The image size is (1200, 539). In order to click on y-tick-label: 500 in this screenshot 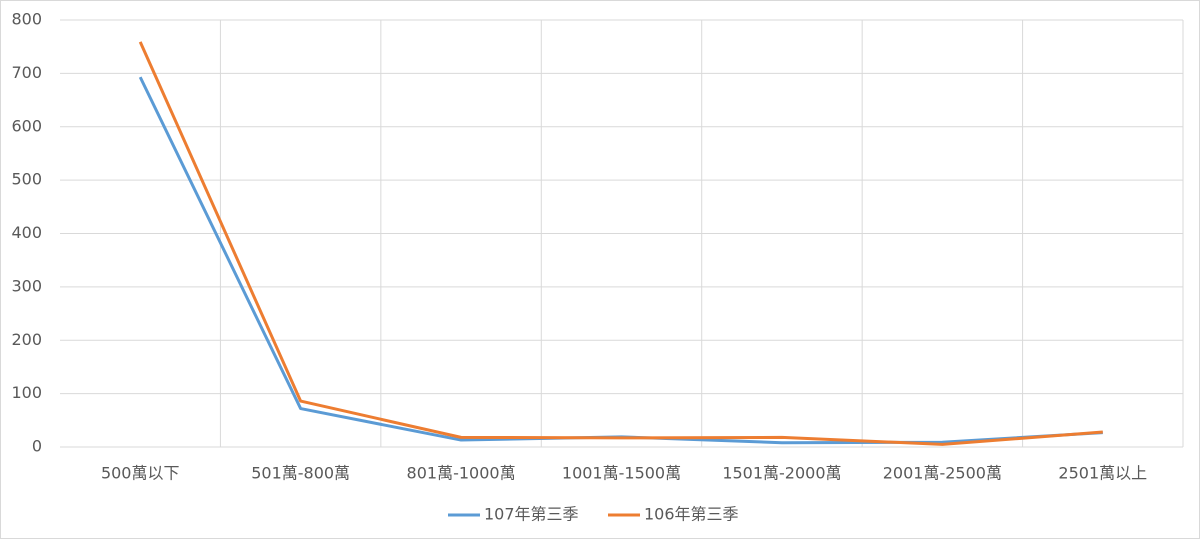, I will do `click(26, 179)`.